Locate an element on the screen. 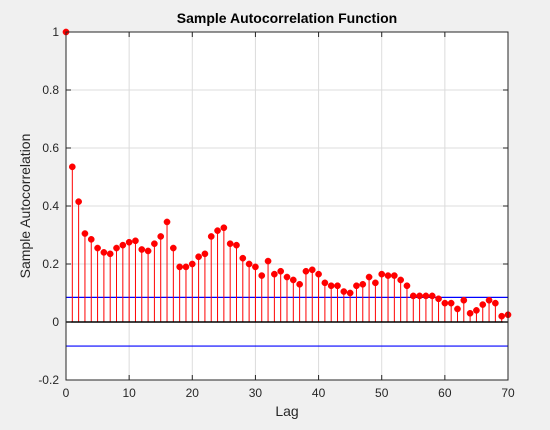 The image size is (550, 430). x-tick-label: 60 is located at coordinates (445, 393).